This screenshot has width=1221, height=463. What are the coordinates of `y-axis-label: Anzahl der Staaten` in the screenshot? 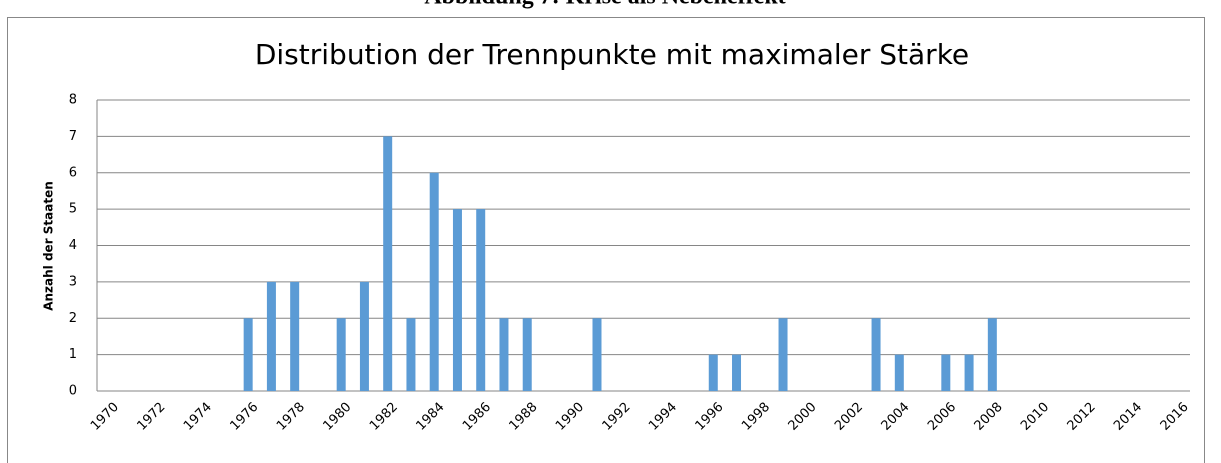 It's located at (49, 246).